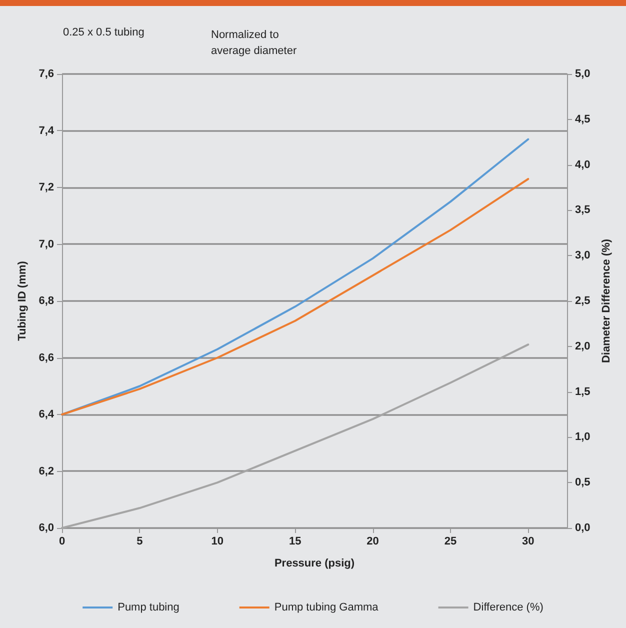 This screenshot has height=628, width=626. I want to click on y-tick-label: 7,2, so click(46, 188).